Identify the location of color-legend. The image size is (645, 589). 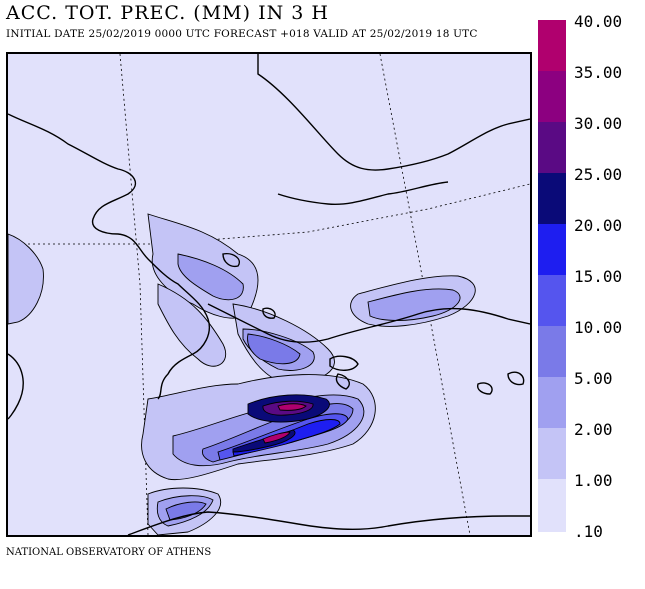
(552, 276).